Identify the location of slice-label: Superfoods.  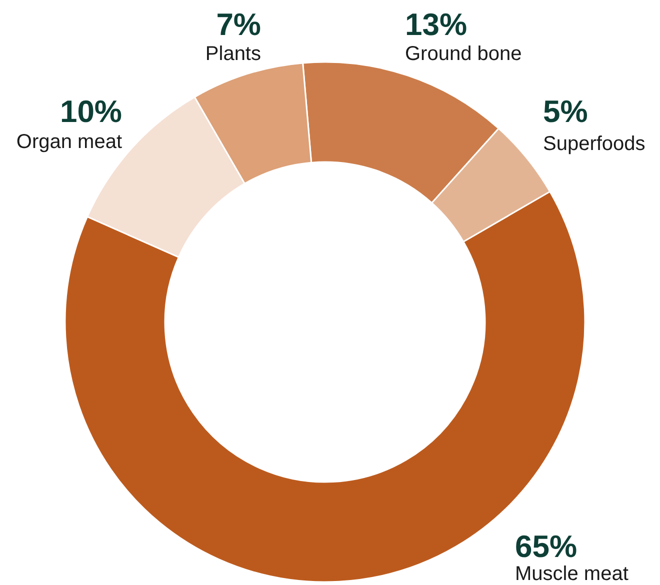
(594, 144).